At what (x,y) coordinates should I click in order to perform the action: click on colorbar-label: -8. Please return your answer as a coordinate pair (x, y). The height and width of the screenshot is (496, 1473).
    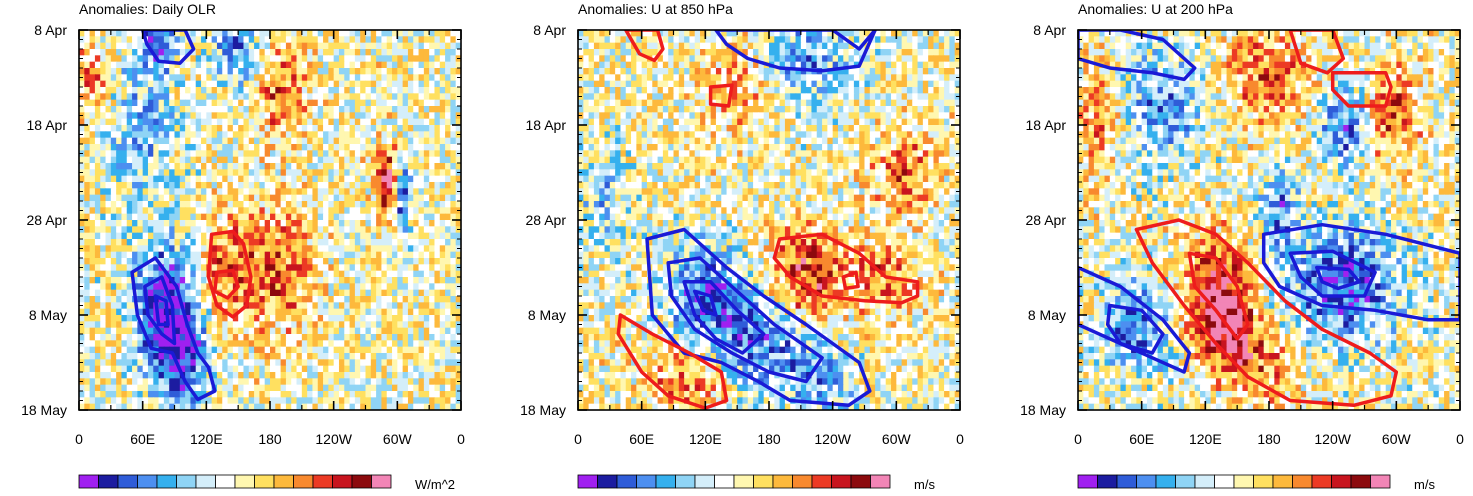
    Looking at the image, I should click on (1156, 494).